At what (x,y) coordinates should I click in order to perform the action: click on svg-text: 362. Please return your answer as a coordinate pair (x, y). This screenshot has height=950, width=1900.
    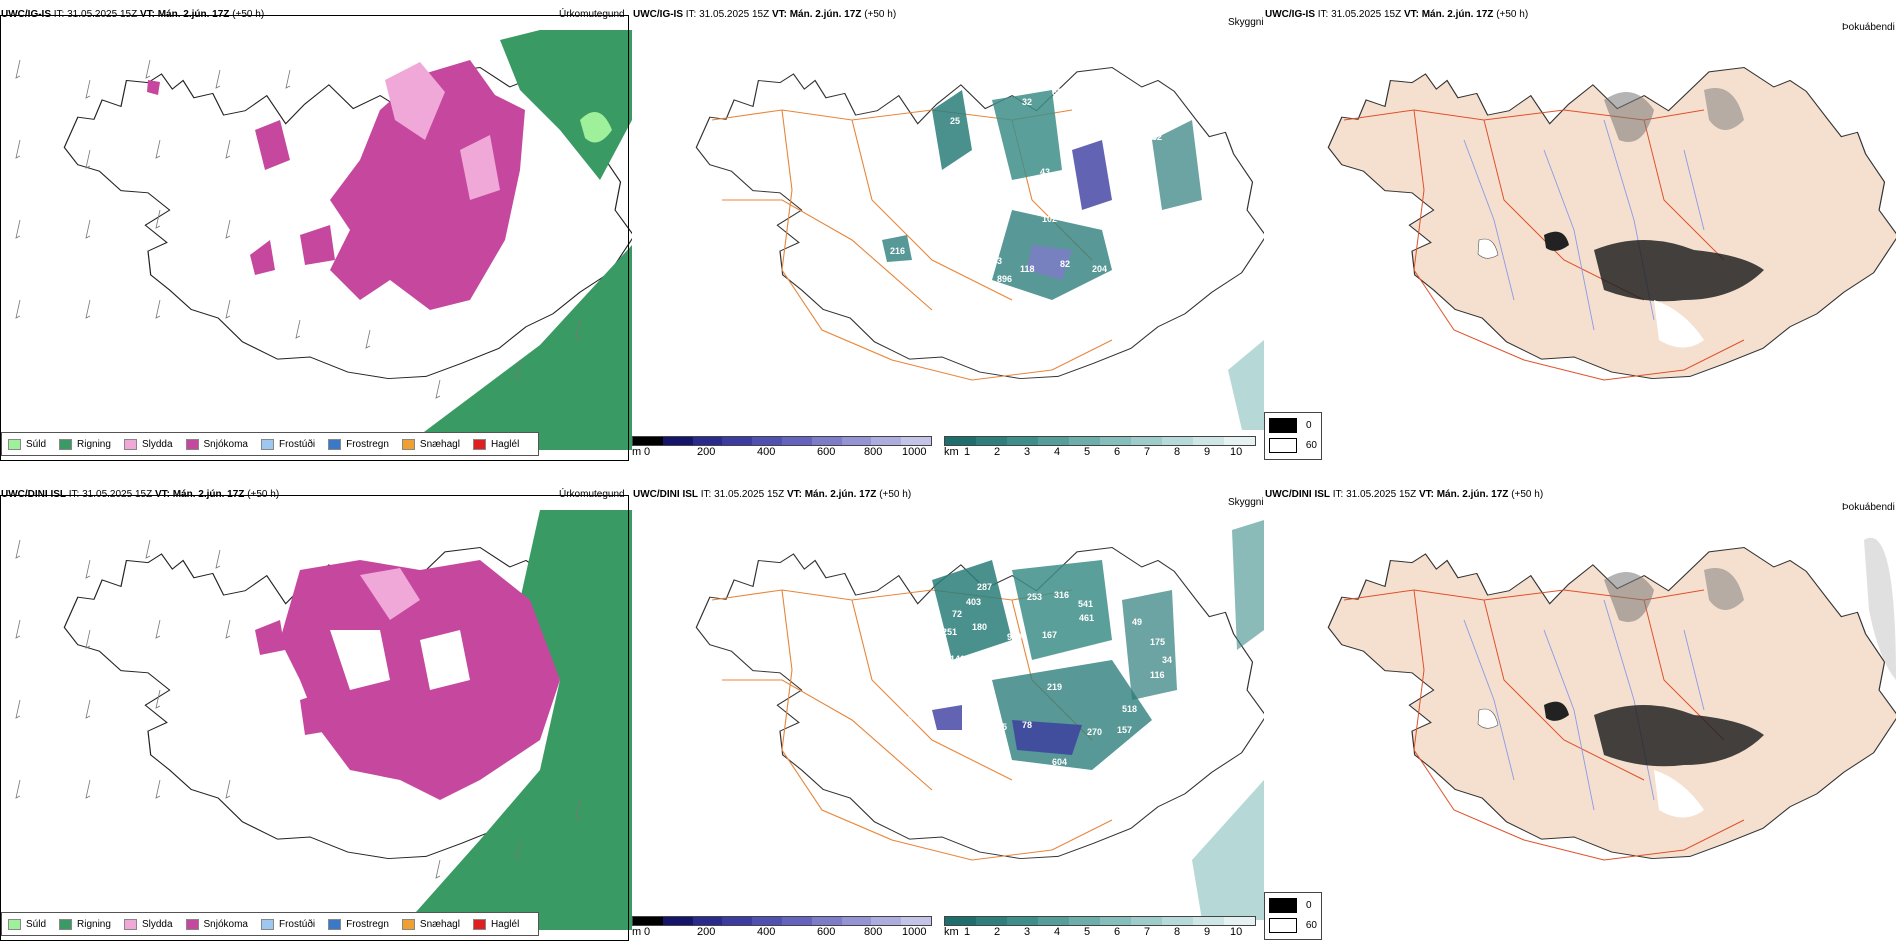
    Looking at the image, I should click on (1154, 137).